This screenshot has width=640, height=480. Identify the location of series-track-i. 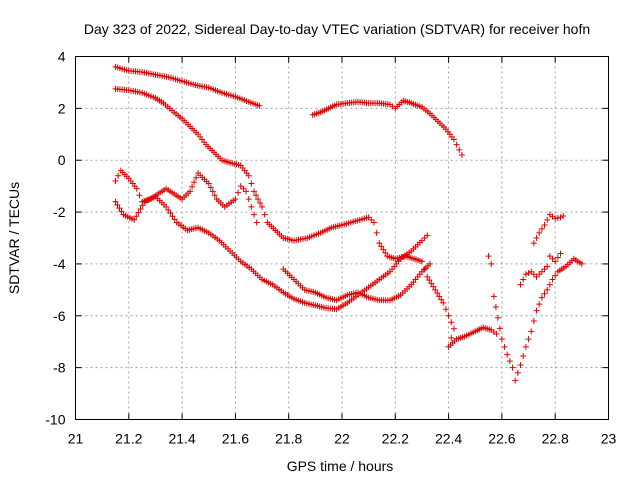
(548, 229).